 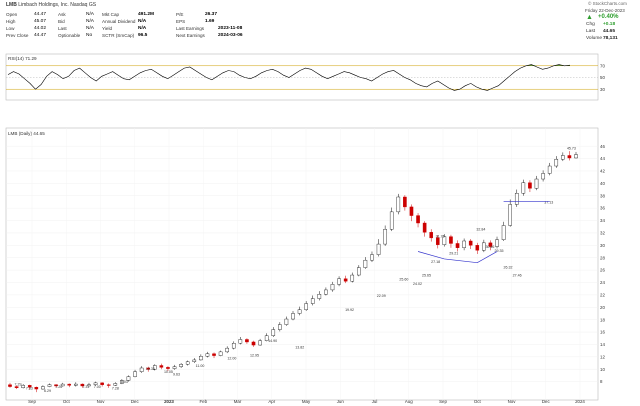 What do you see at coordinates (18, 385) in the screenshot?
I see `price-annotation: 7.29` at bounding box center [18, 385].